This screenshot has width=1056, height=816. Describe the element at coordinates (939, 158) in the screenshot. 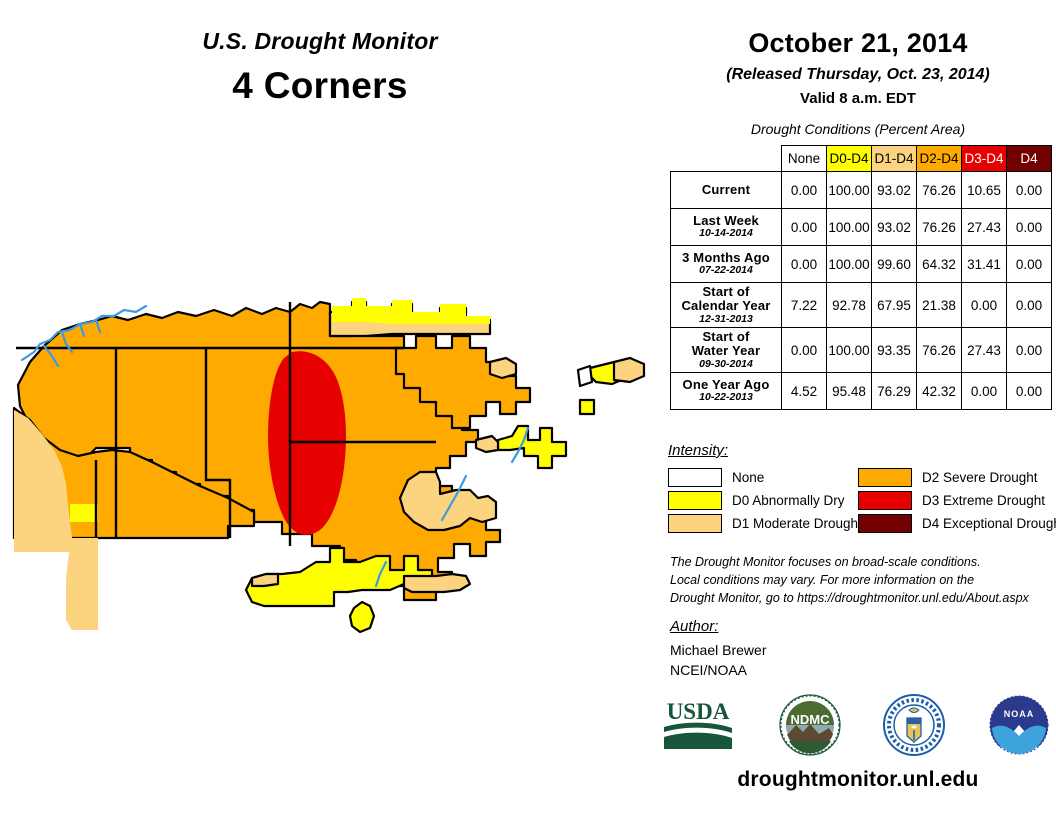

I see `column-header-d2-d4: D2-D4` at that location.